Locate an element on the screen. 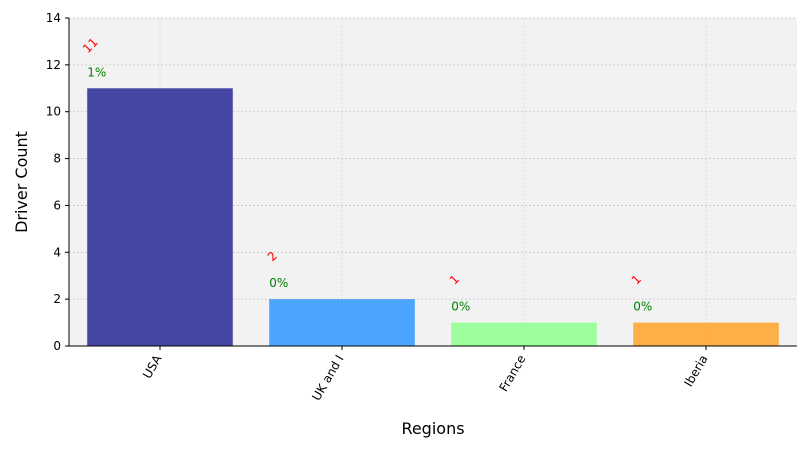  x-tick-label: France is located at coordinates (513, 374).